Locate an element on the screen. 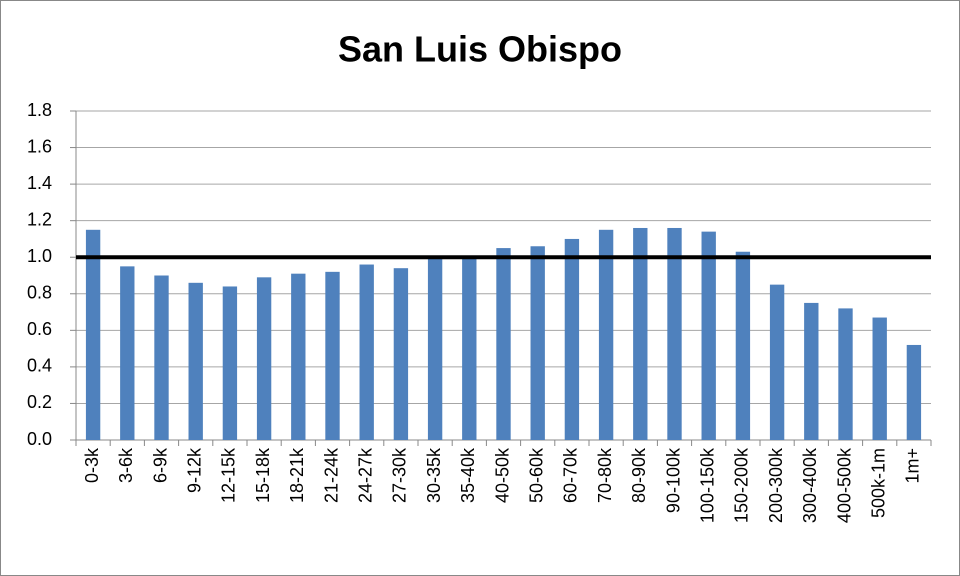 Image resolution: width=960 pixels, height=576 pixels. x-tick-label: 100-150k is located at coordinates (707, 485).